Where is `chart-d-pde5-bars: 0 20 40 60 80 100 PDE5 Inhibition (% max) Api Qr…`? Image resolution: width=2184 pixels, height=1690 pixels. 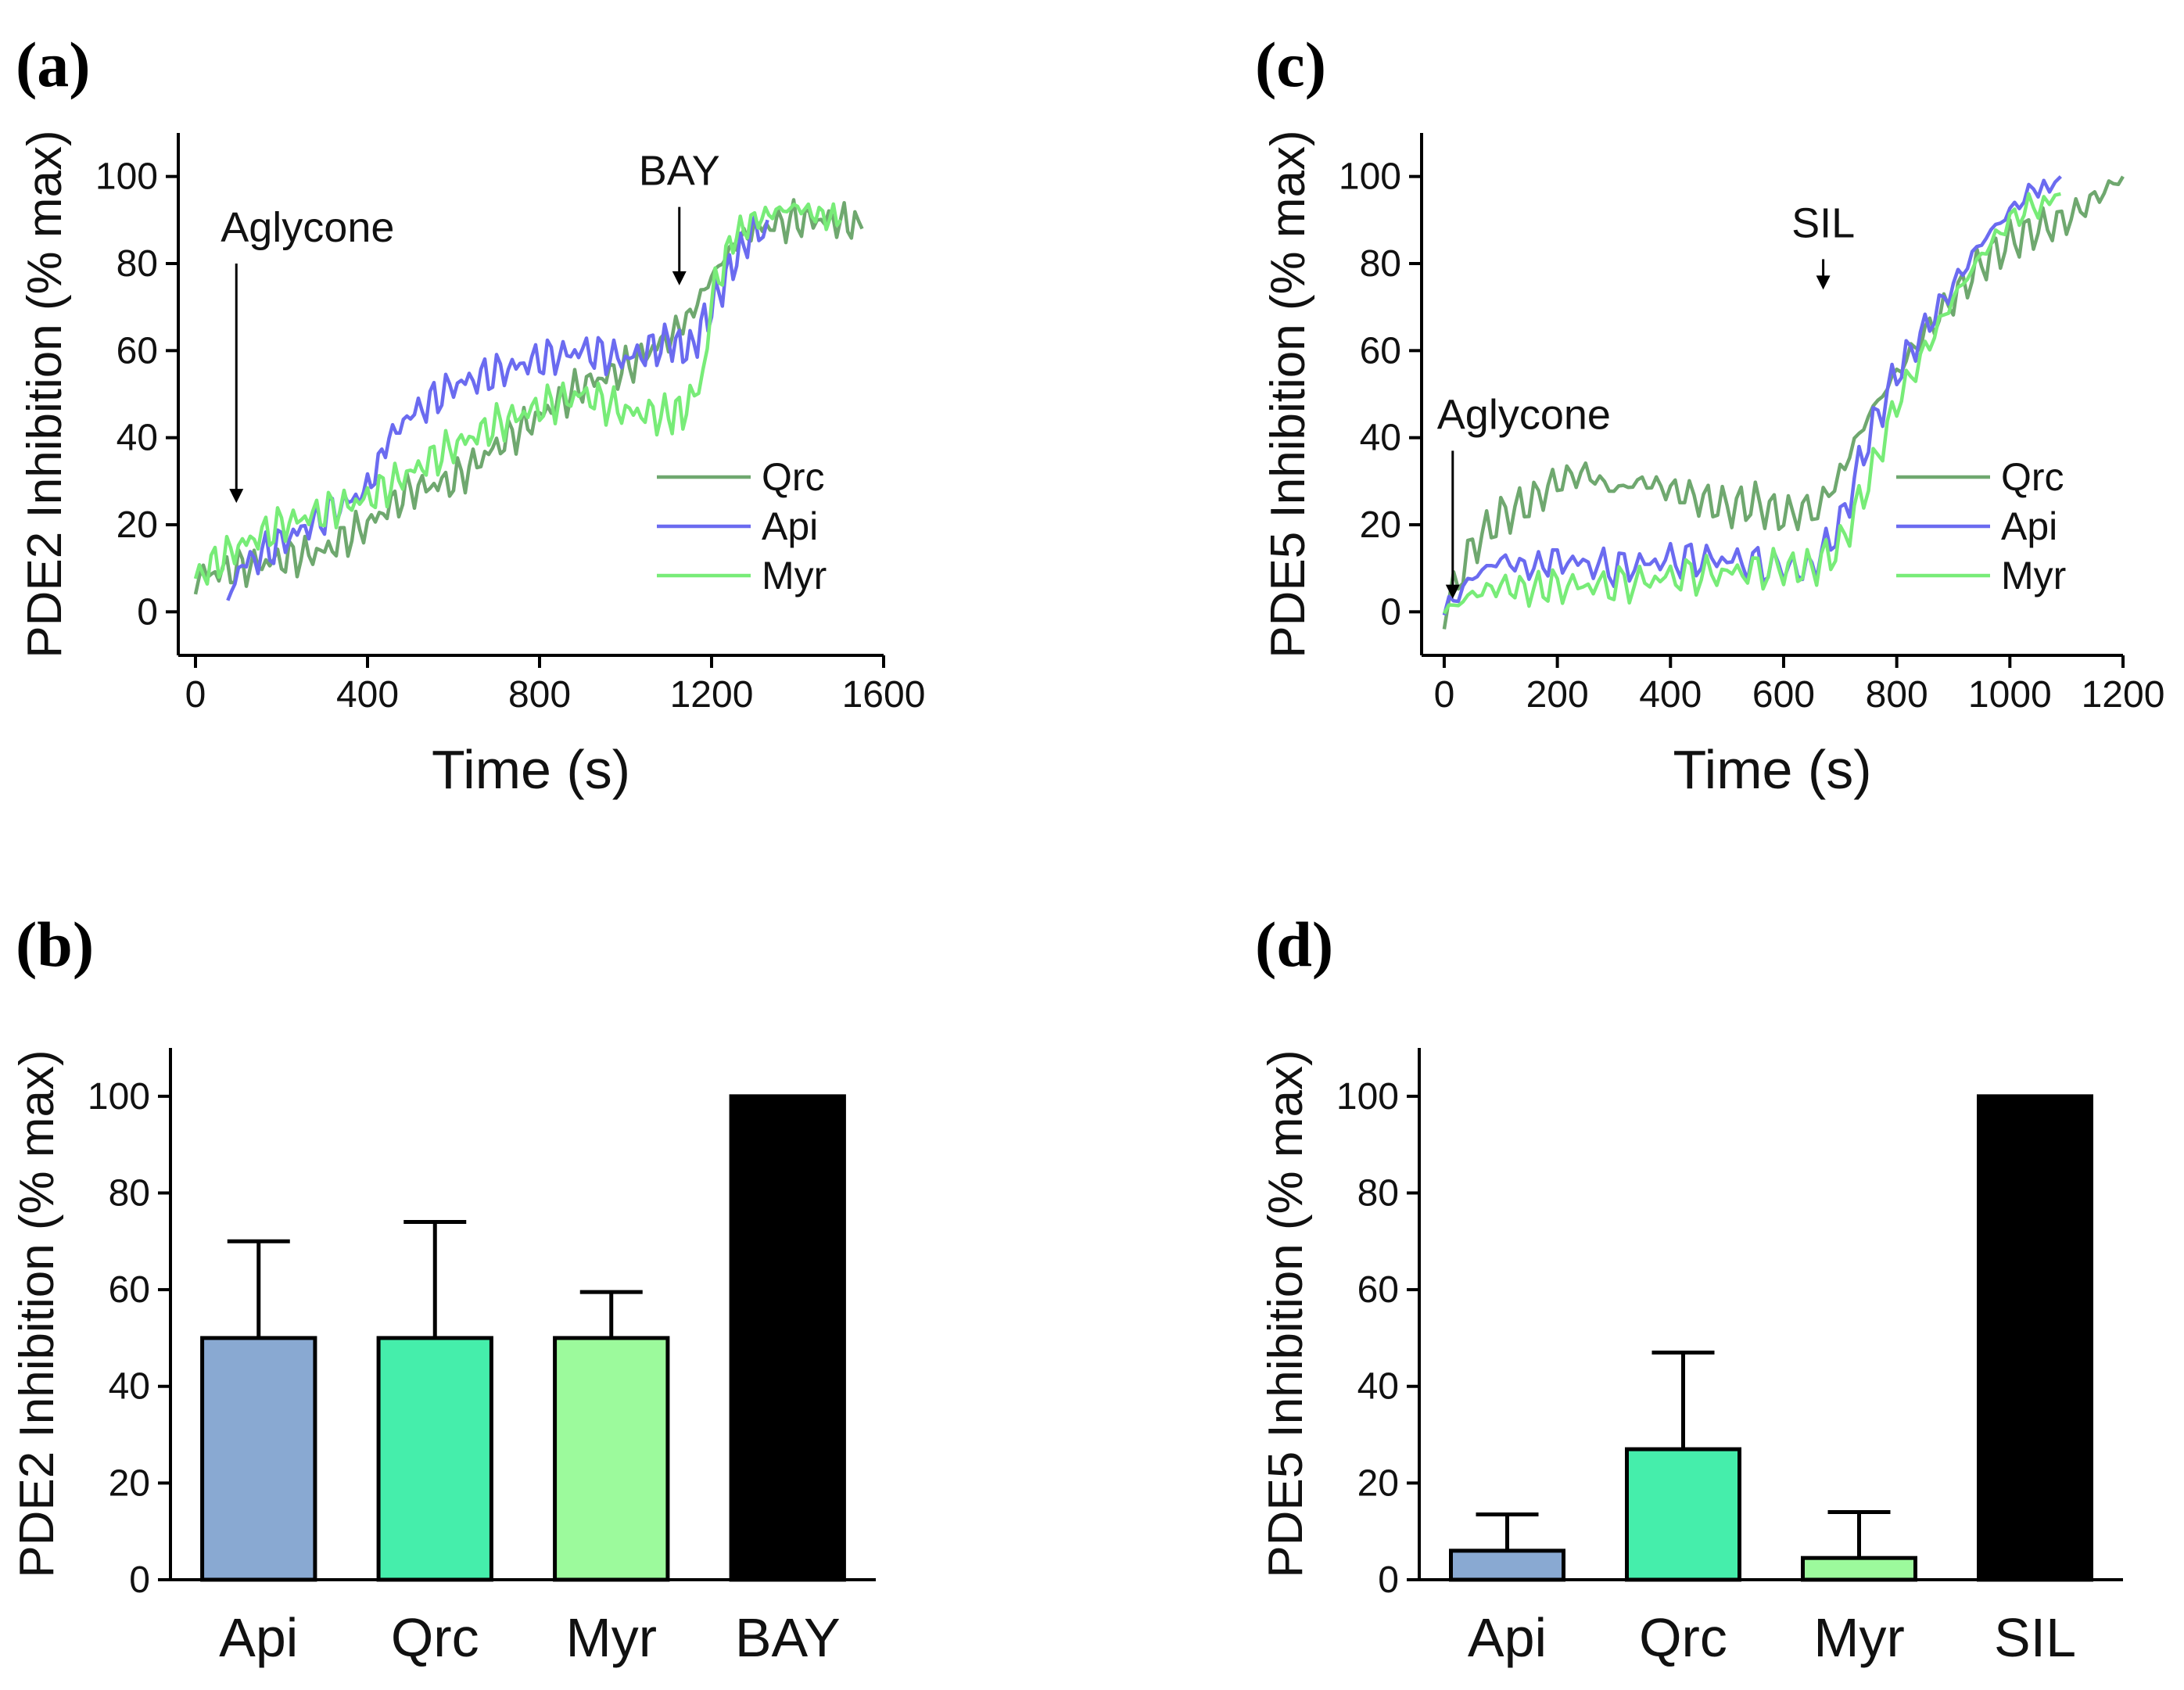
chart-d-pde5-bars: 0 20 40 60 80 100 PDE5 Inhibition (% max) Api Qr… is located at coordinates (1691, 1358).